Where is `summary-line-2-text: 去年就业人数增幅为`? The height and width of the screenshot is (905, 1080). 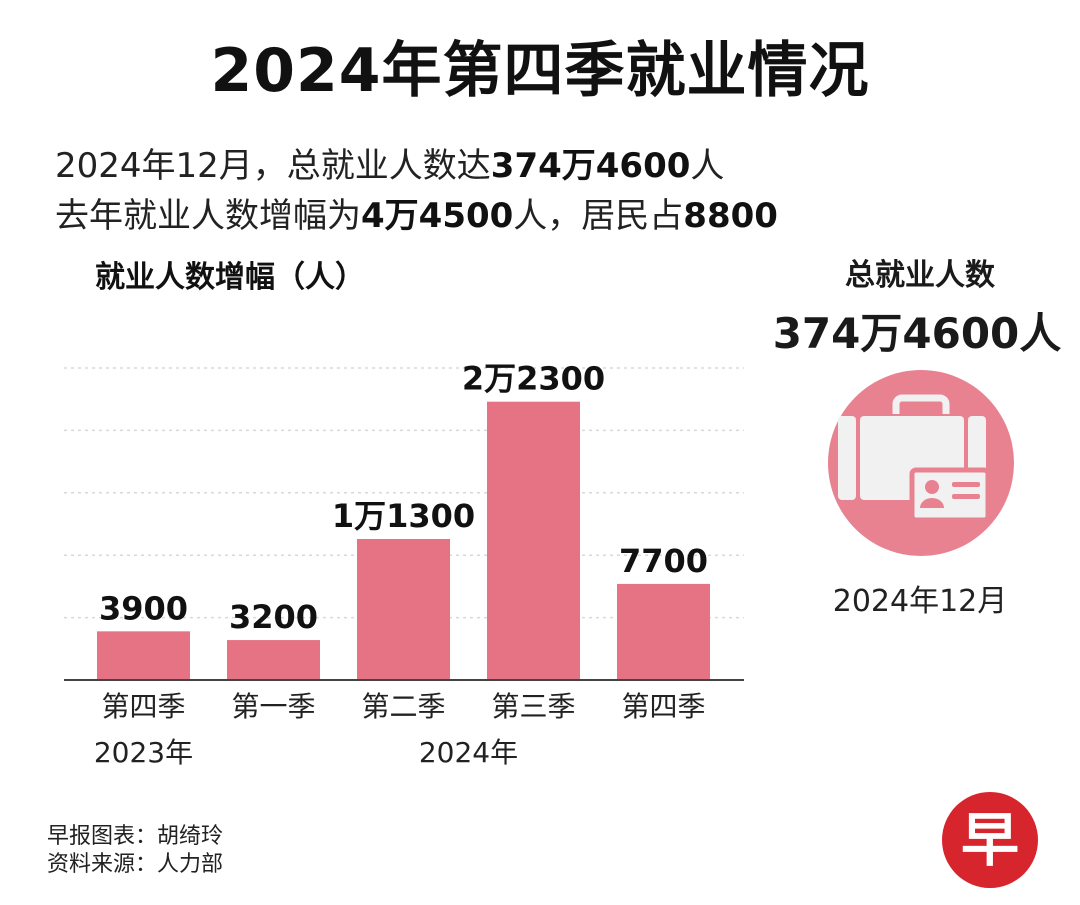
summary-line-2-text: 去年就业人数增幅为 is located at coordinates (208, 216).